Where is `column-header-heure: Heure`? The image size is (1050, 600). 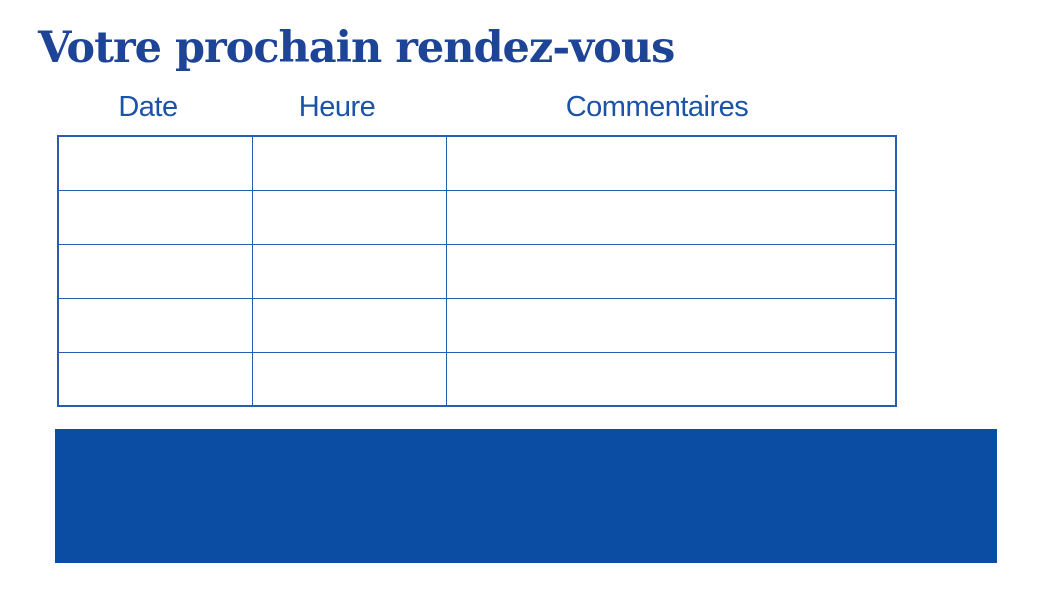 column-header-heure: Heure is located at coordinates (337, 106).